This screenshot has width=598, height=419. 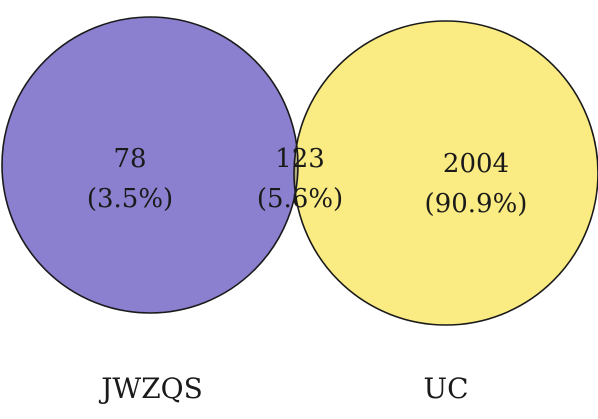 I want to click on left-only-count: 78, so click(x=129, y=159).